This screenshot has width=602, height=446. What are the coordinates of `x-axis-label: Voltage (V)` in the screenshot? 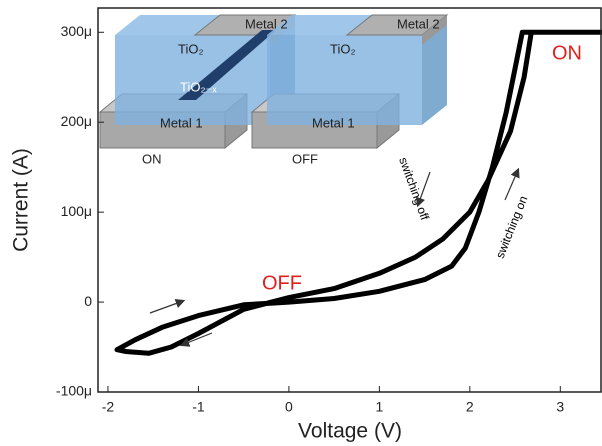 It's located at (350, 431).